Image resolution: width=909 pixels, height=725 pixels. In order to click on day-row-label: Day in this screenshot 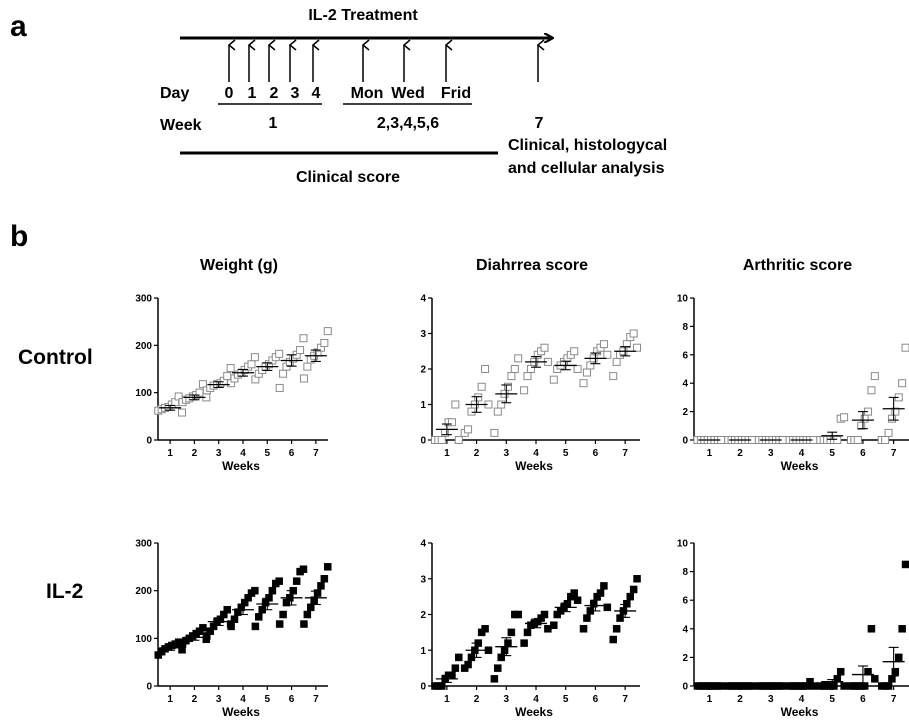, I will do `click(174, 93)`.